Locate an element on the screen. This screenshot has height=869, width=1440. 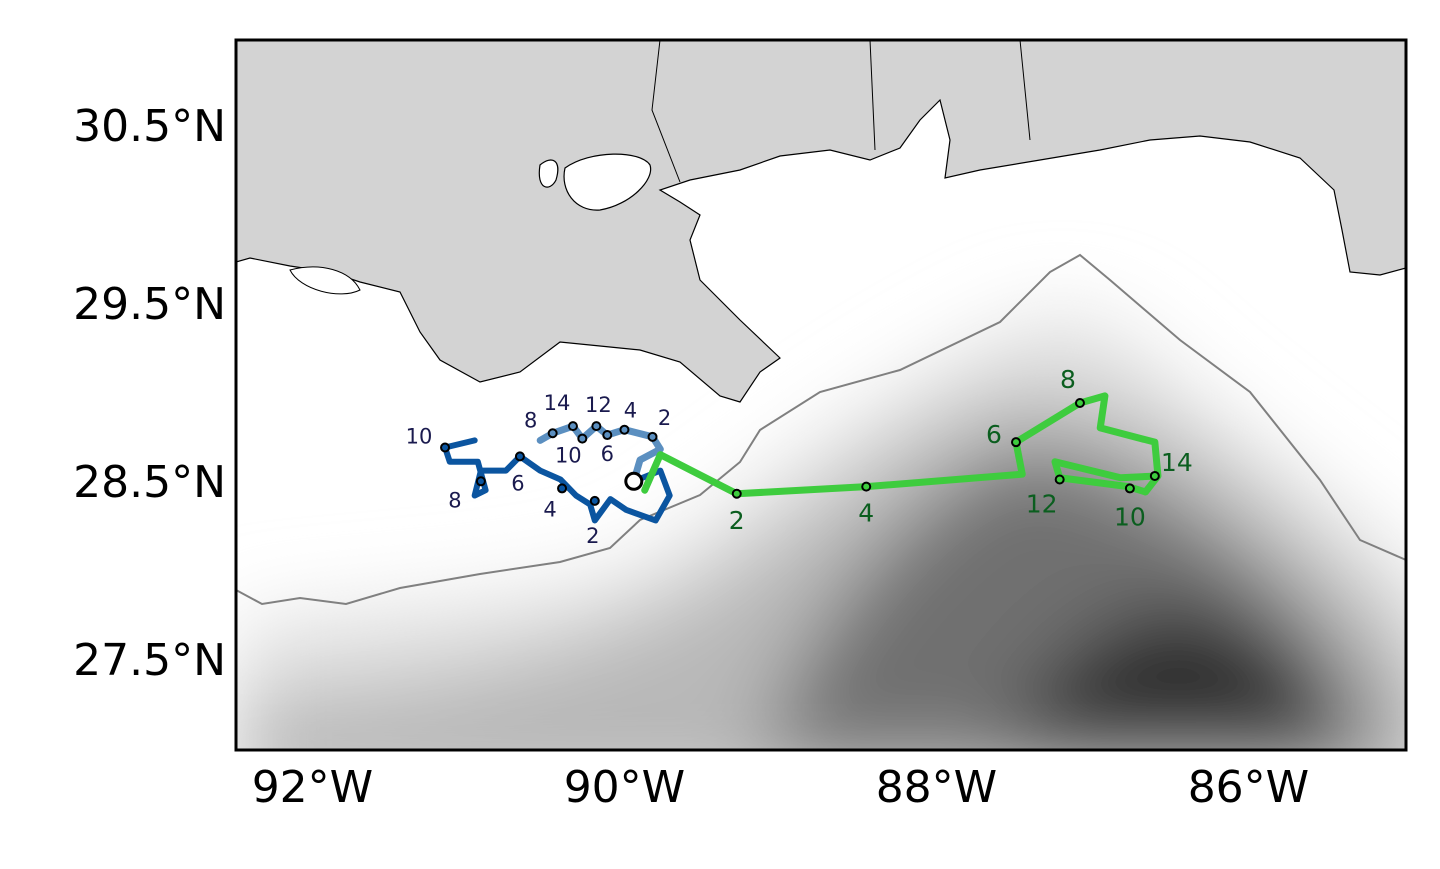
x-tick-label: 92°W is located at coordinates (313, 787).